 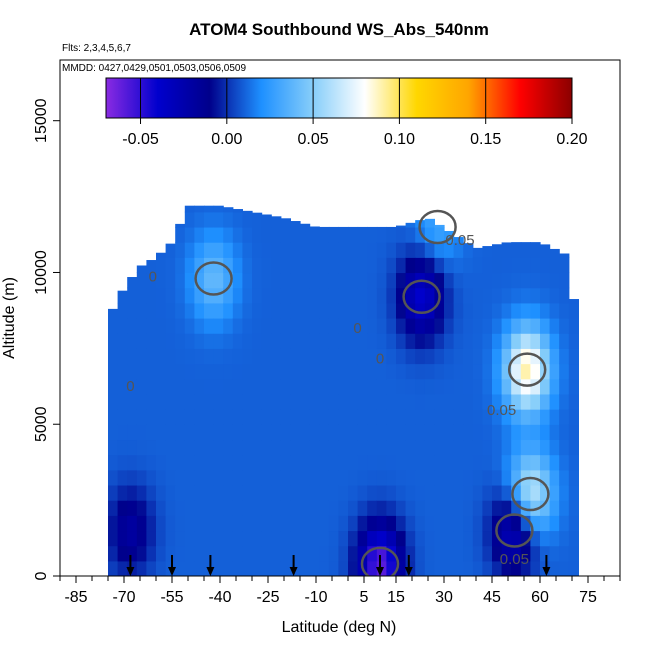 What do you see at coordinates (492, 597) in the screenshot?
I see `x-tick-label: 45` at bounding box center [492, 597].